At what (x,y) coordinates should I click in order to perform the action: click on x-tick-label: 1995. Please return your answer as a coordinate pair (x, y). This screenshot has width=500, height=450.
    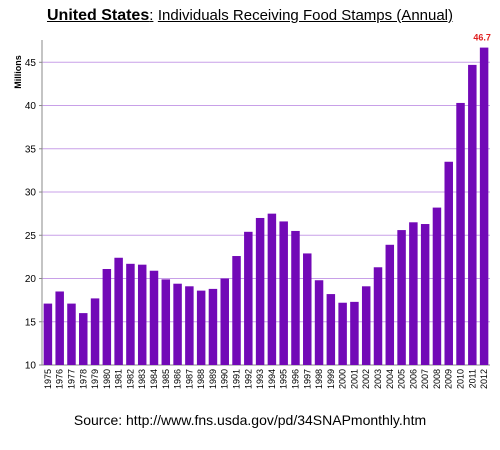
    Looking at the image, I should click on (284, 379).